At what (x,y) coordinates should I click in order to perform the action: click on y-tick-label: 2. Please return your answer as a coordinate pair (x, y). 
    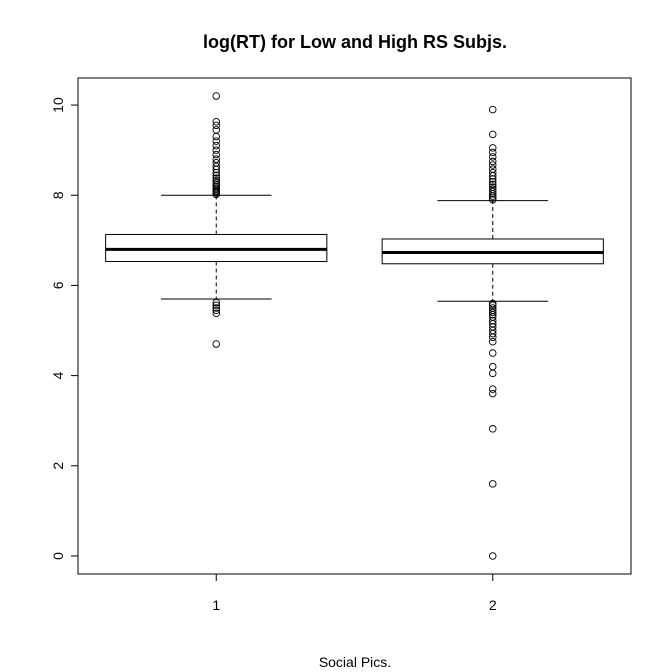
    Looking at the image, I should click on (58, 466).